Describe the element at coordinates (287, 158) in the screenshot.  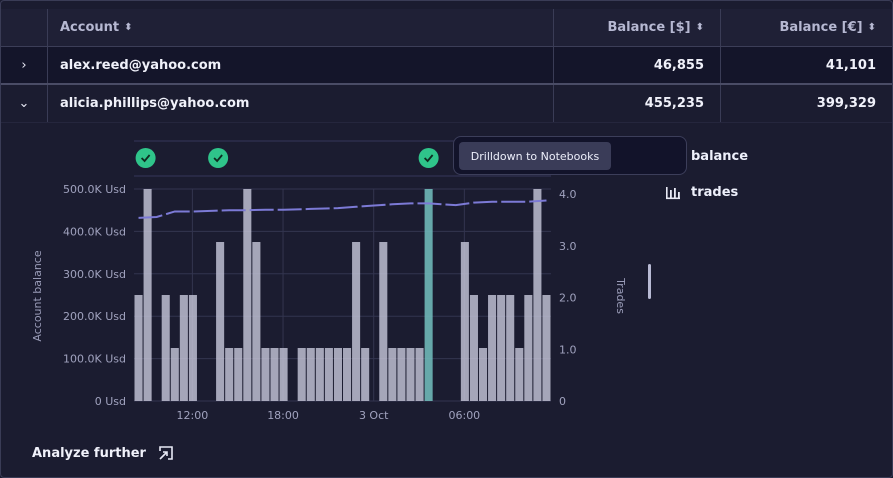
I see `event-markers` at that location.